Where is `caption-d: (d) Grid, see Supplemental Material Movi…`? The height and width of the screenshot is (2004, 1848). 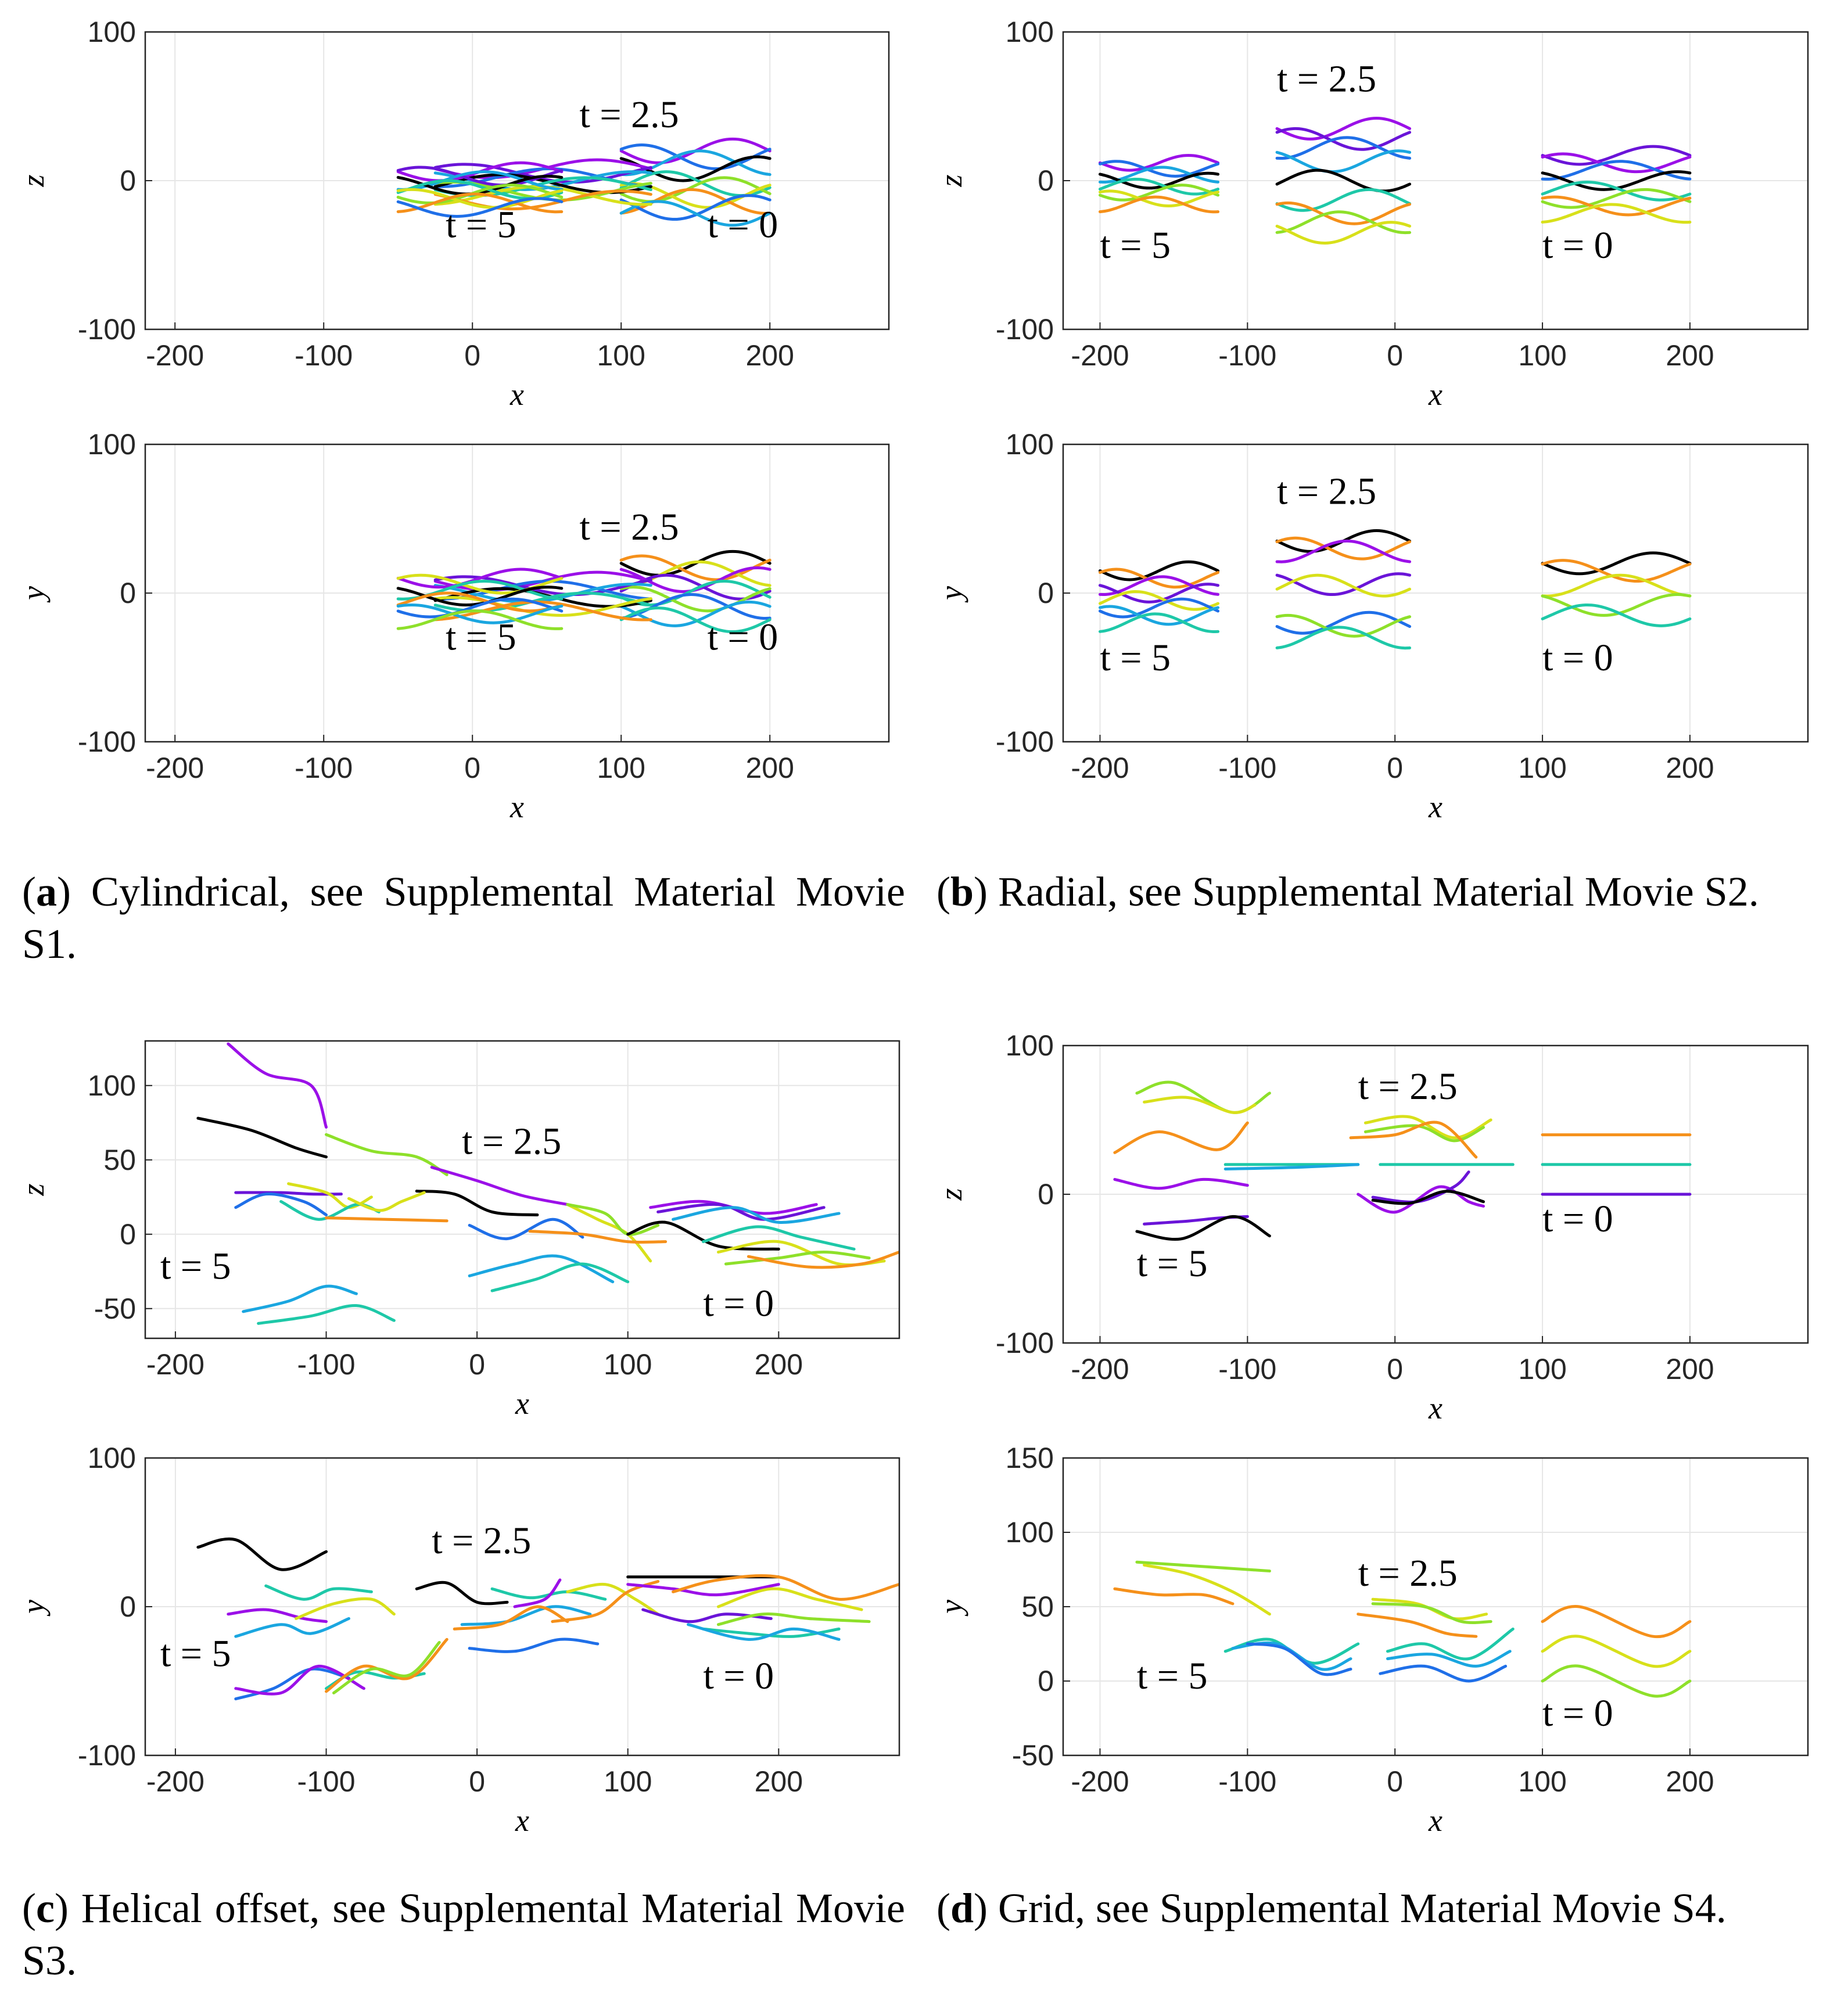 caption-d: (d) Grid, see Supplemental Material Movi… is located at coordinates (1331, 1908).